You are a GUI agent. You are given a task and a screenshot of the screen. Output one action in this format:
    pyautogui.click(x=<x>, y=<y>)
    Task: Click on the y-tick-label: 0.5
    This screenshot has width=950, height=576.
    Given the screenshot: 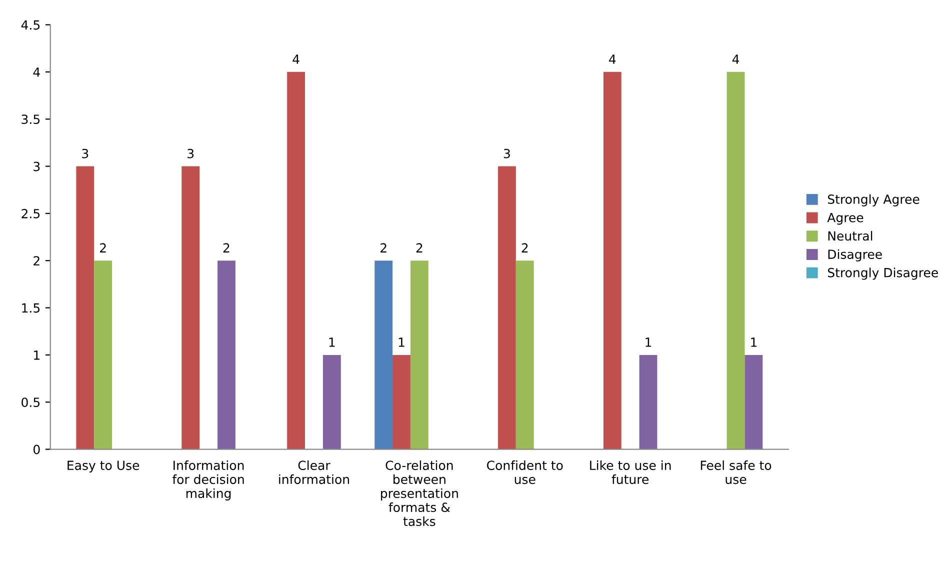 What is the action you would take?
    pyautogui.click(x=31, y=403)
    